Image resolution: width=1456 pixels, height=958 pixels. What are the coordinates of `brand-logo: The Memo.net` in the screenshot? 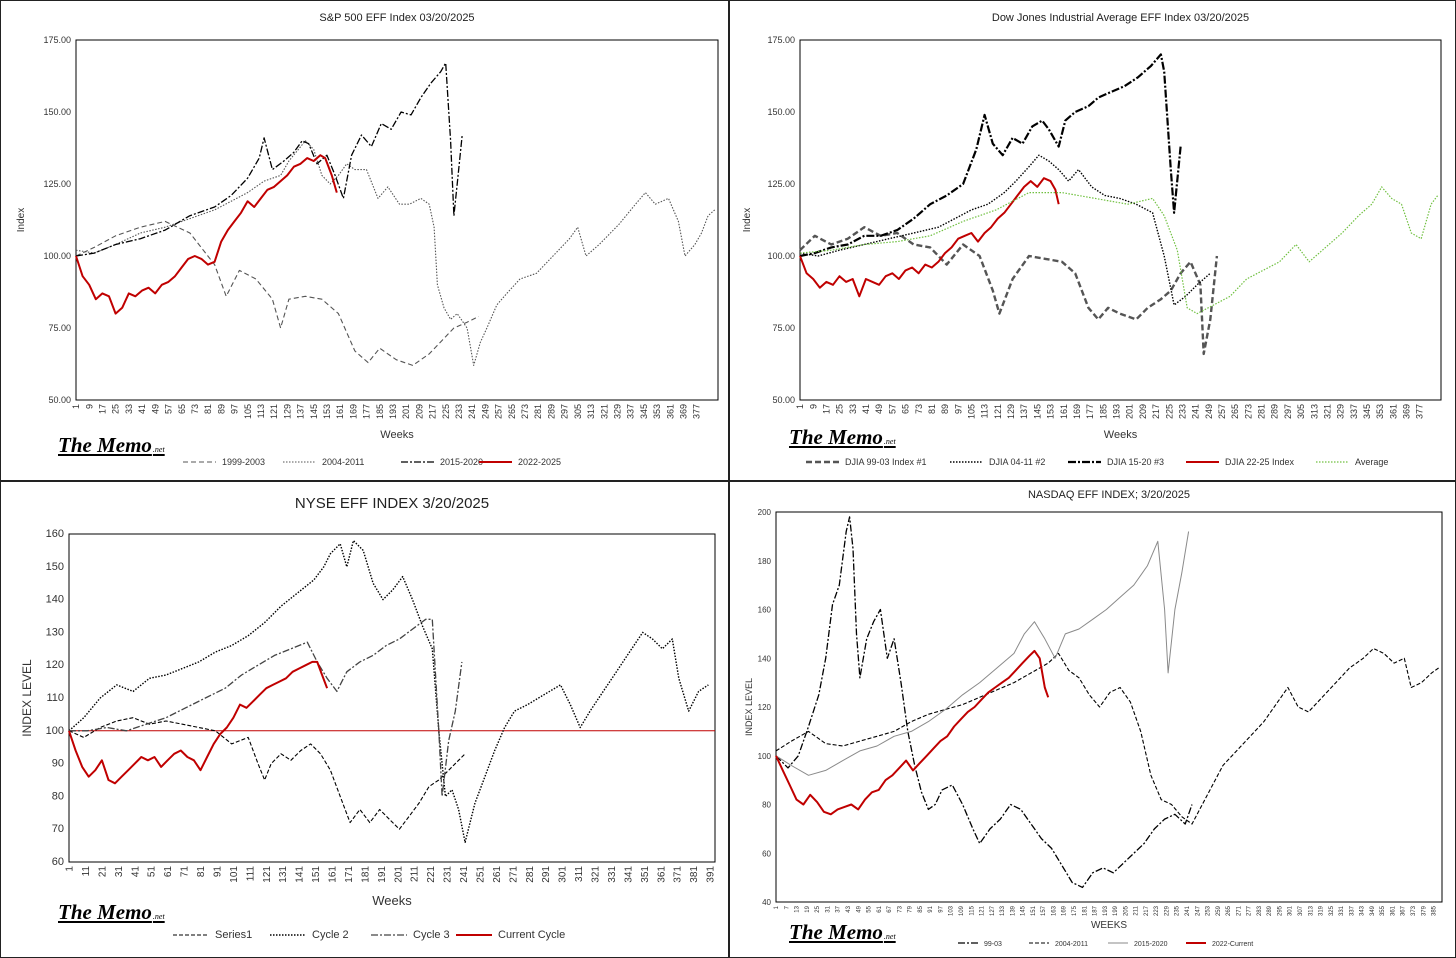 It's located at (842, 932).